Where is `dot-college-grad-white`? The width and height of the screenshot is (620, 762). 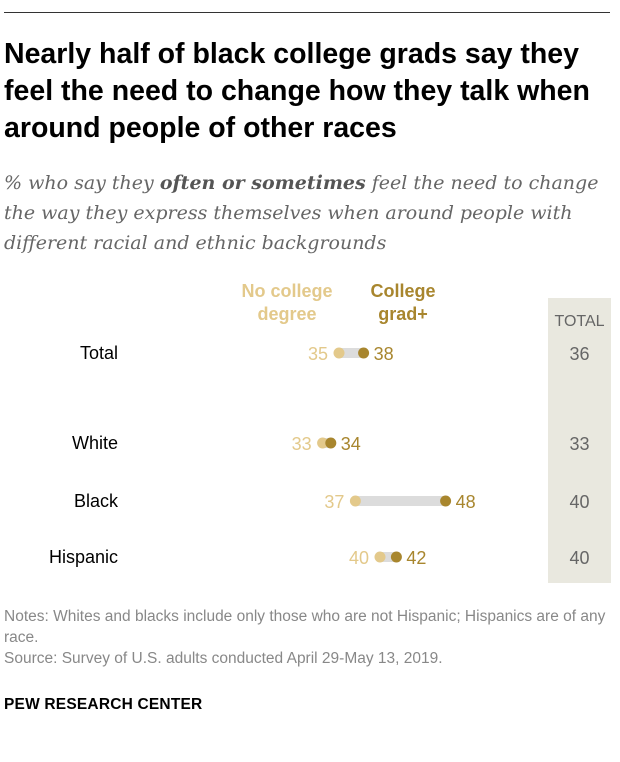
dot-college-grad-white is located at coordinates (331, 443).